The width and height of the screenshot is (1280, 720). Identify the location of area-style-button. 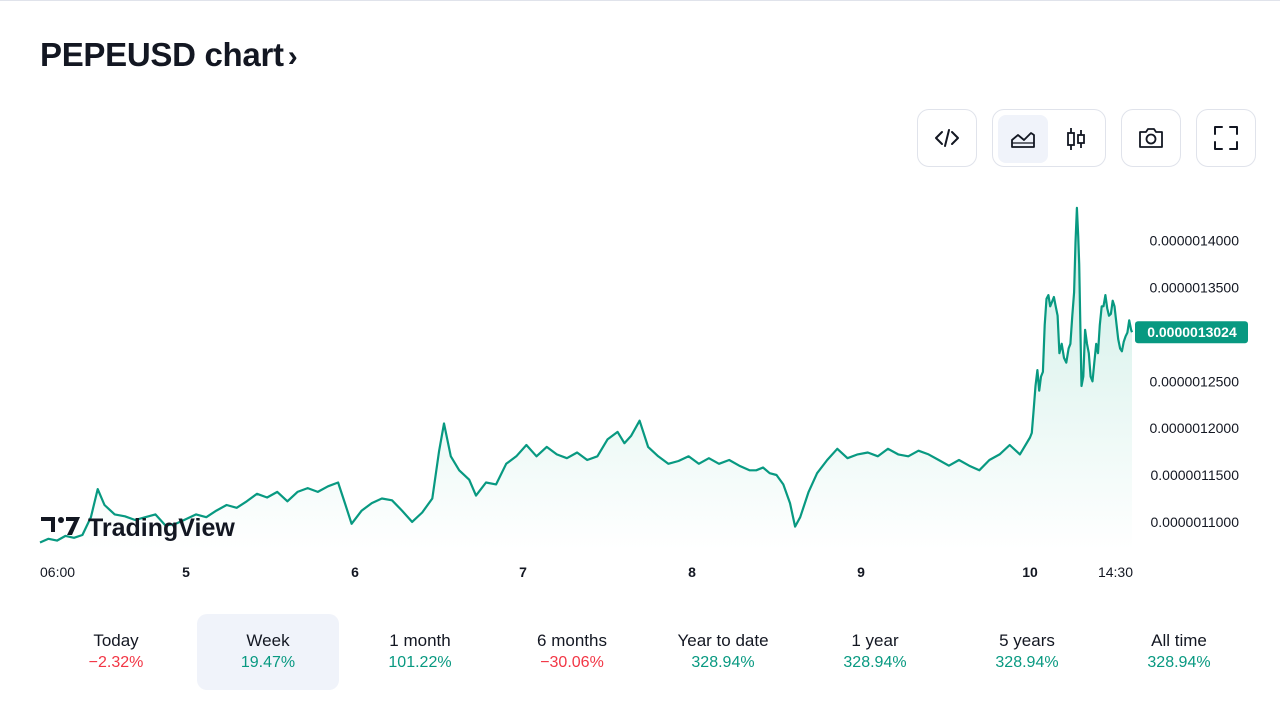
(1023, 139).